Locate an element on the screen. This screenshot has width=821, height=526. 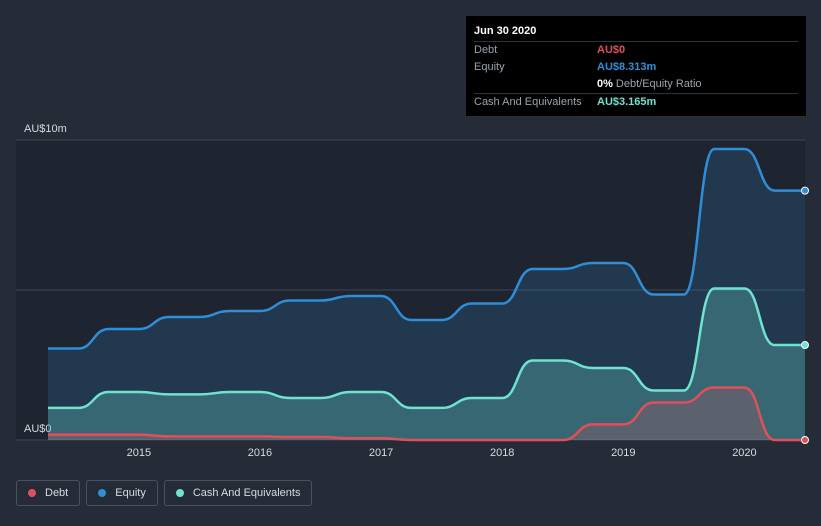
legend-cash-dot-icon is located at coordinates (179, 493).